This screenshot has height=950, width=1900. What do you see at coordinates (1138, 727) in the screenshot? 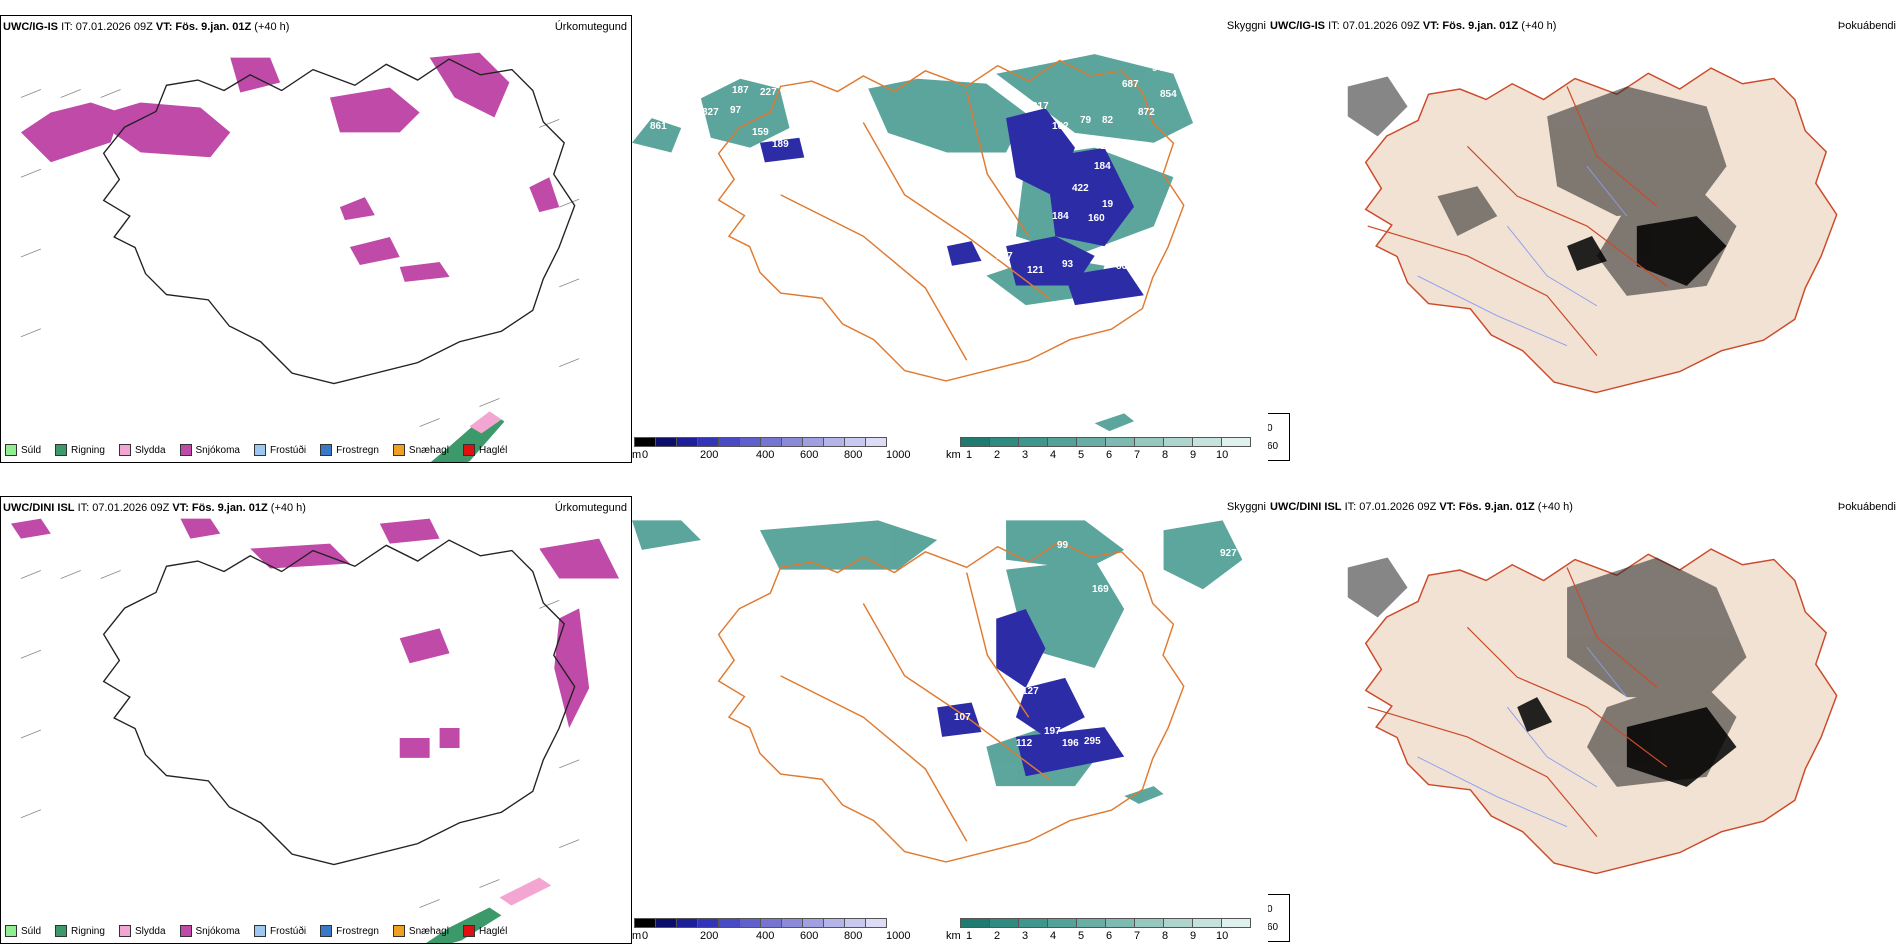
I see `vis-label: 131` at bounding box center [1138, 727].